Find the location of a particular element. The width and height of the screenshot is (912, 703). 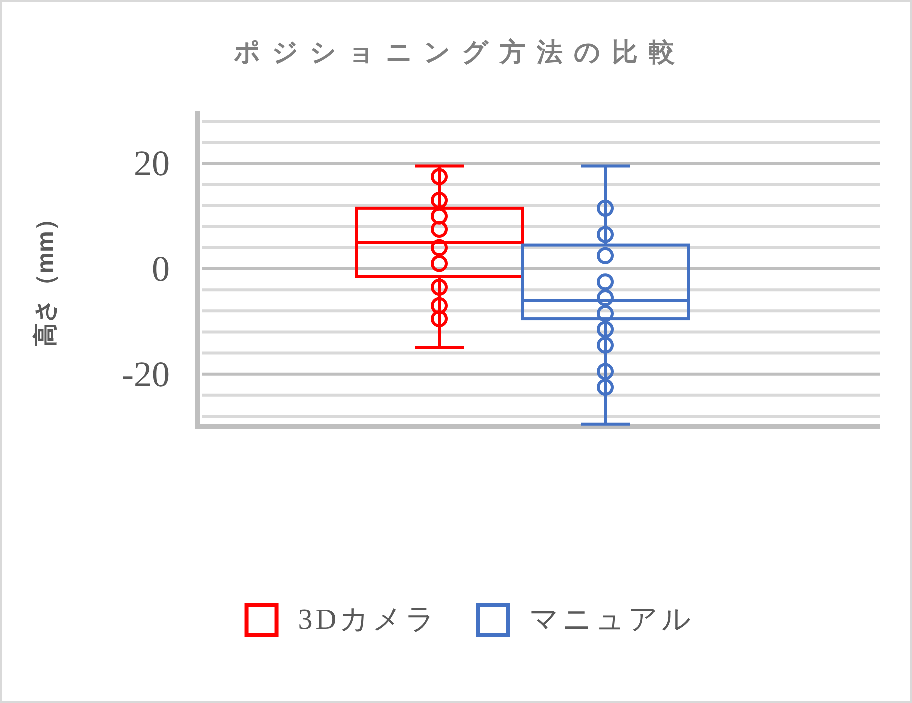

y-tick-label: -20 is located at coordinates (146, 374).